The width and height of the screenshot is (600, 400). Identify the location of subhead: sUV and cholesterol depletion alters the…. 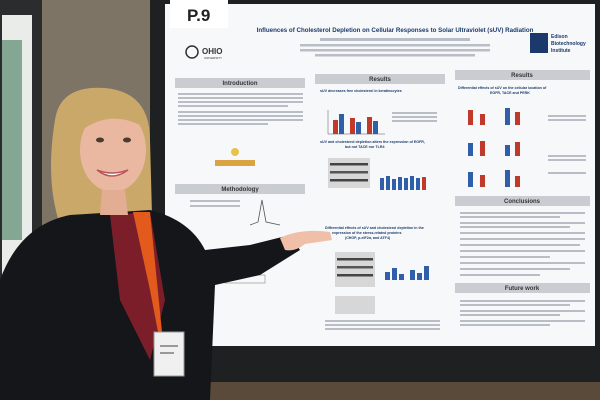
(372, 142).